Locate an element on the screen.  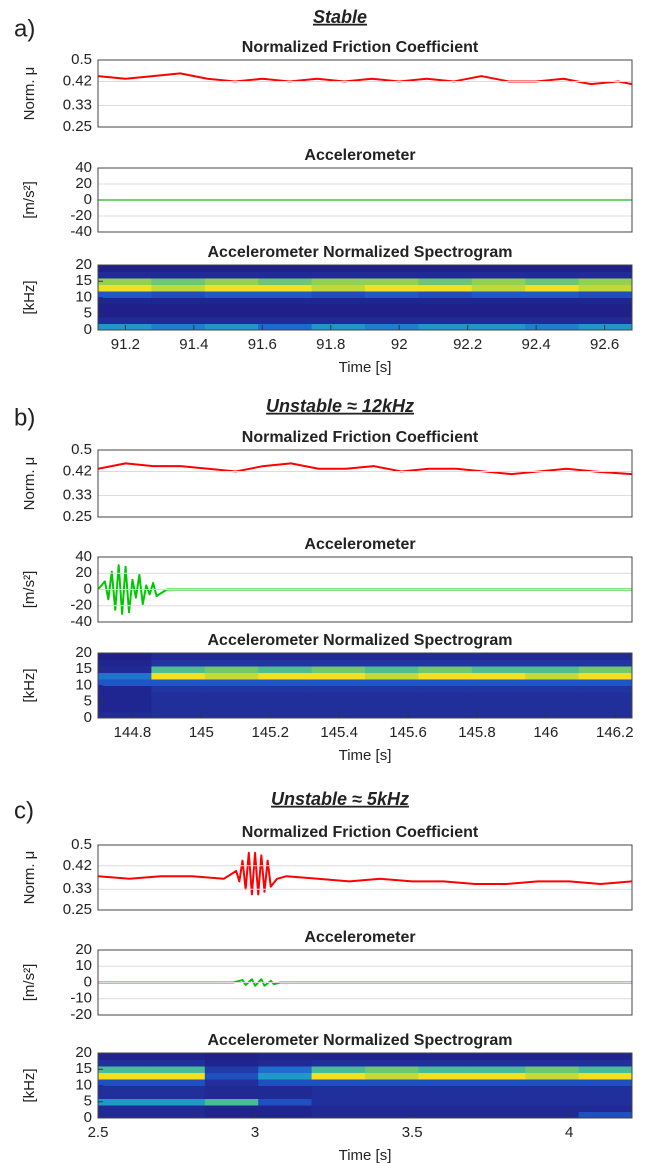
x-tick-label: 91.2 is located at coordinates (125, 344).